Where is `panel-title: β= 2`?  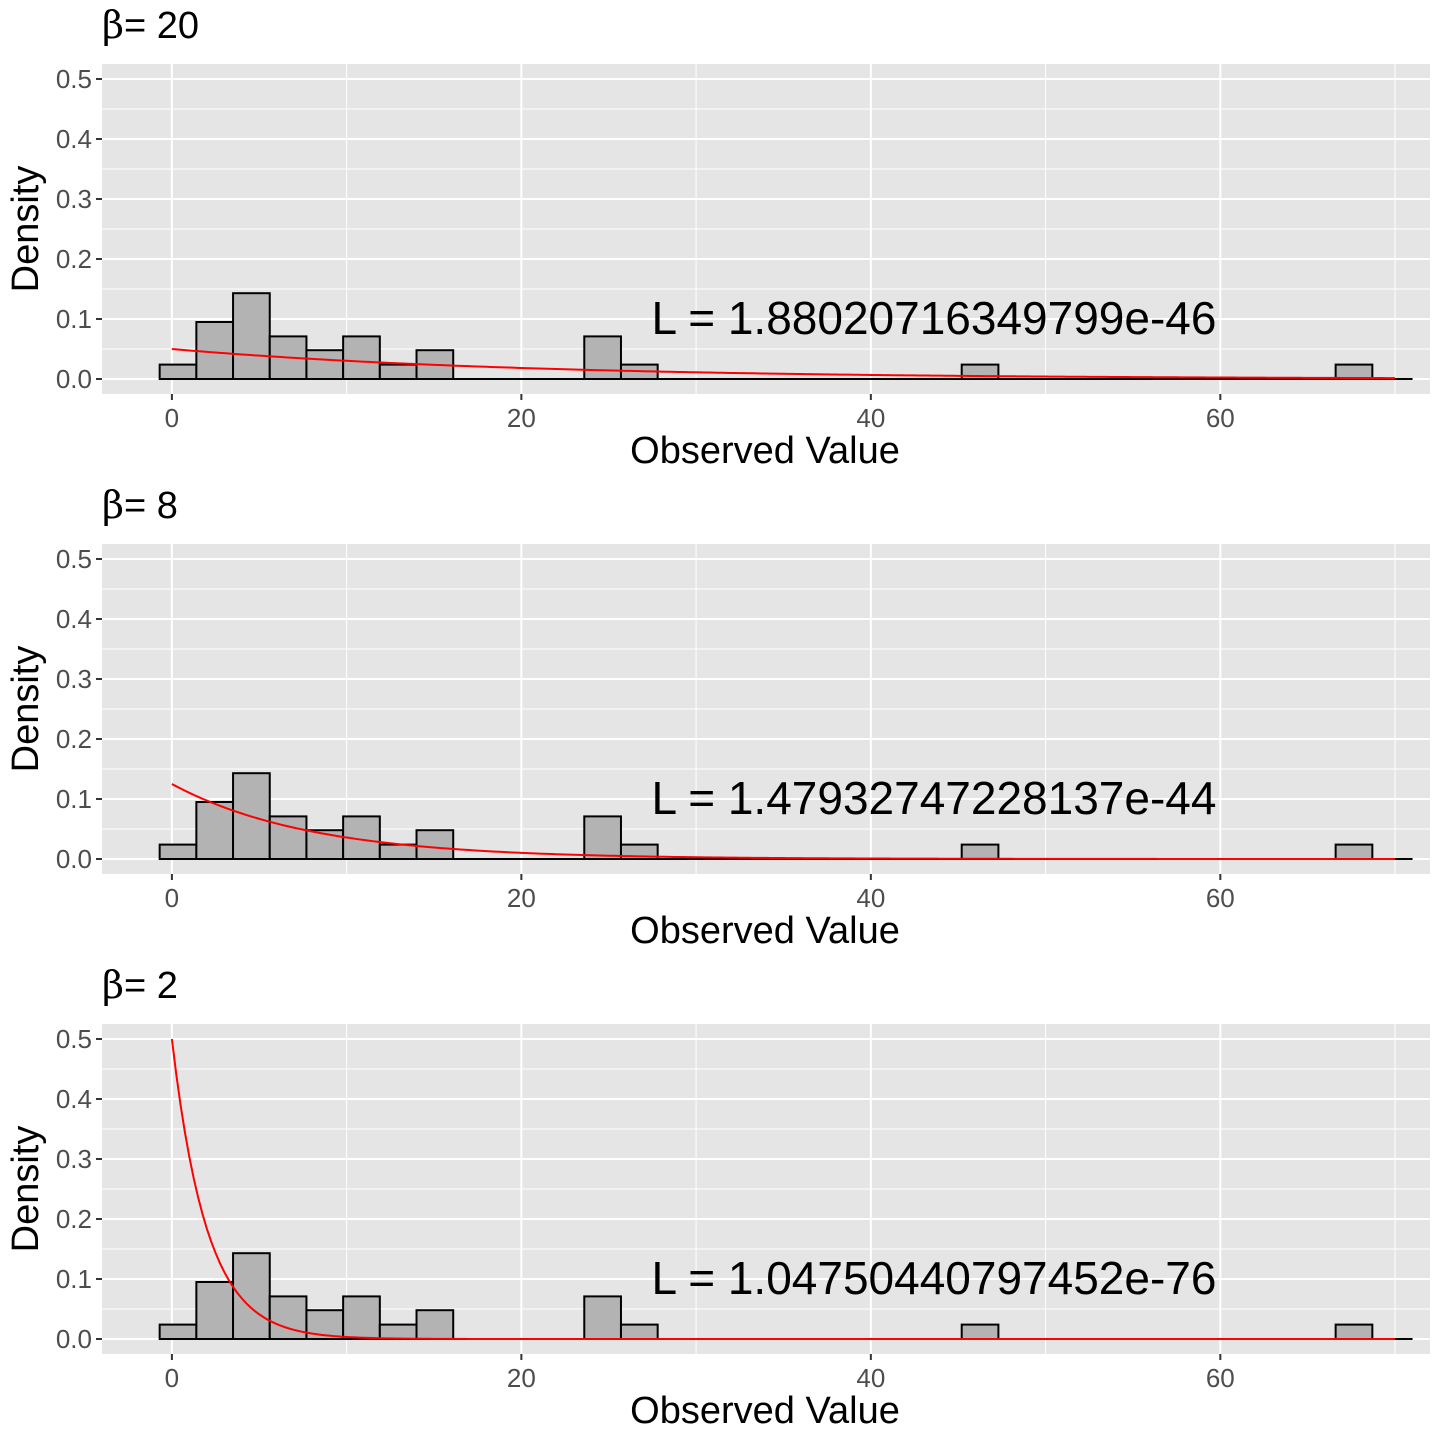
panel-title: β= 2 is located at coordinates (140, 985).